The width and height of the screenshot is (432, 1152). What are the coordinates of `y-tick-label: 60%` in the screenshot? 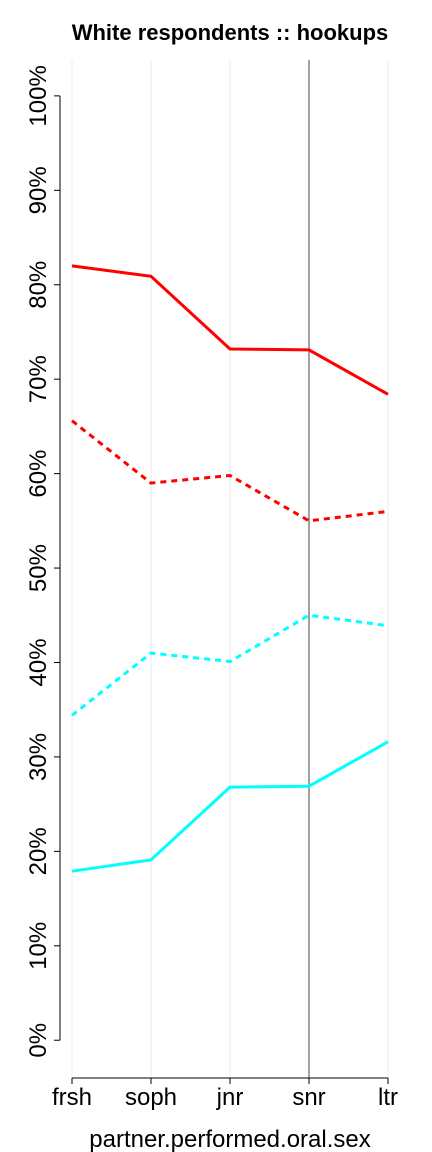 It's located at (38, 474).